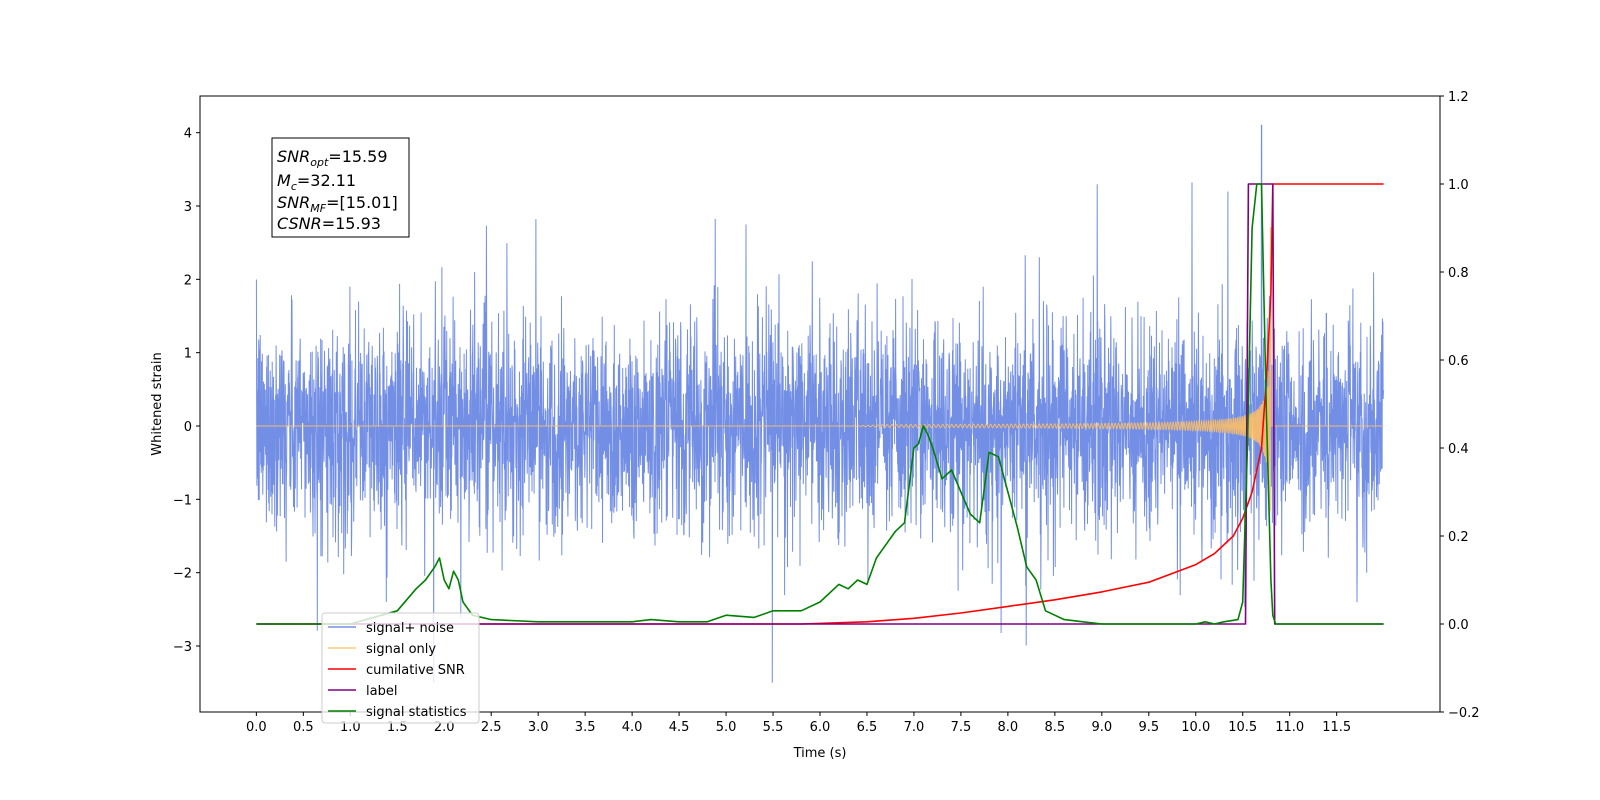 The image size is (1600, 800). Describe the element at coordinates (585, 727) in the screenshot. I see `x-tick-label: 3.5` at that location.